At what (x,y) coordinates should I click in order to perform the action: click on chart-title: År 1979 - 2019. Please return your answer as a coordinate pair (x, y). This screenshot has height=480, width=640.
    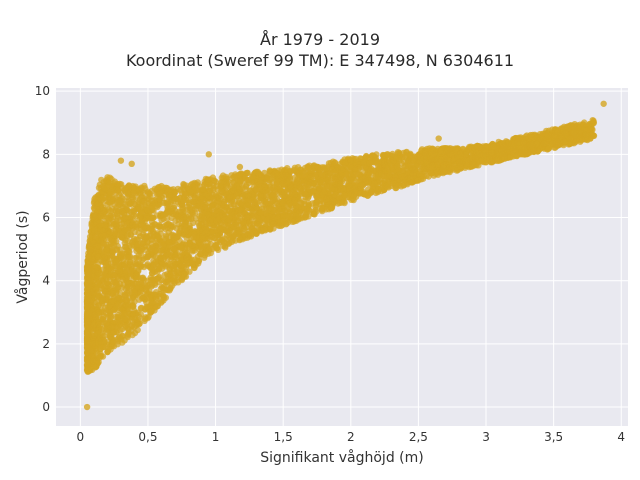
    Looking at the image, I should click on (320, 39).